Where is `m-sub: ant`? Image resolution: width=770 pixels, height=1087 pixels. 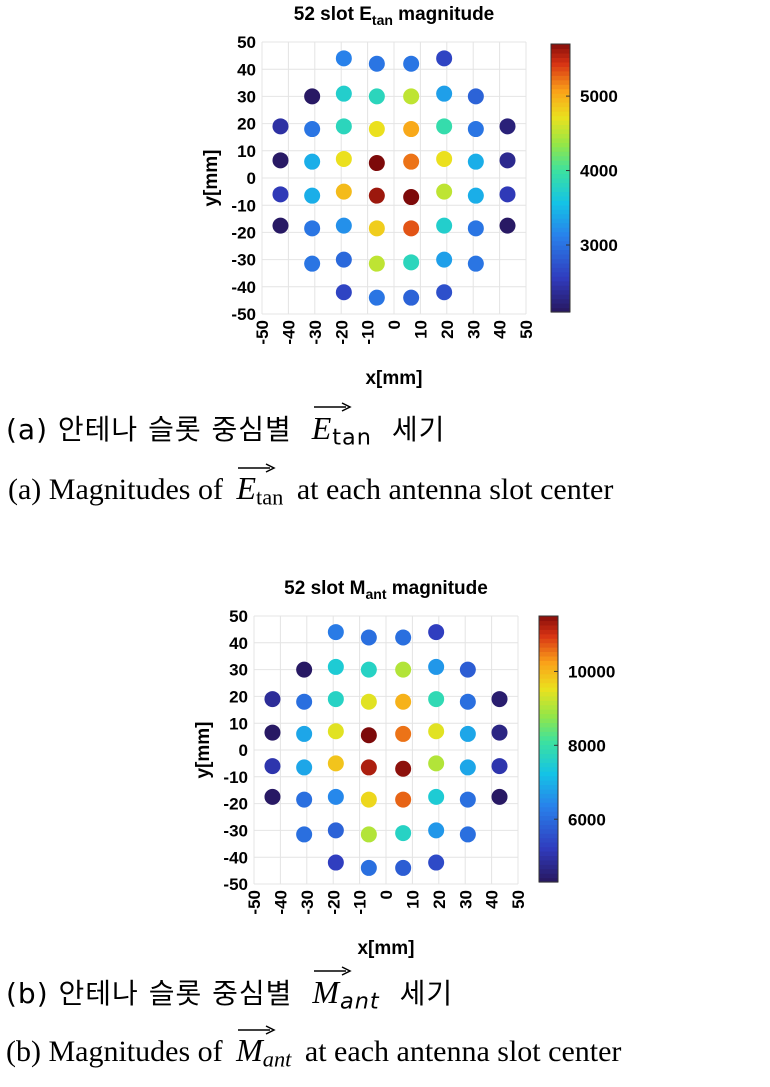 m-sub: ant is located at coordinates (359, 1001).